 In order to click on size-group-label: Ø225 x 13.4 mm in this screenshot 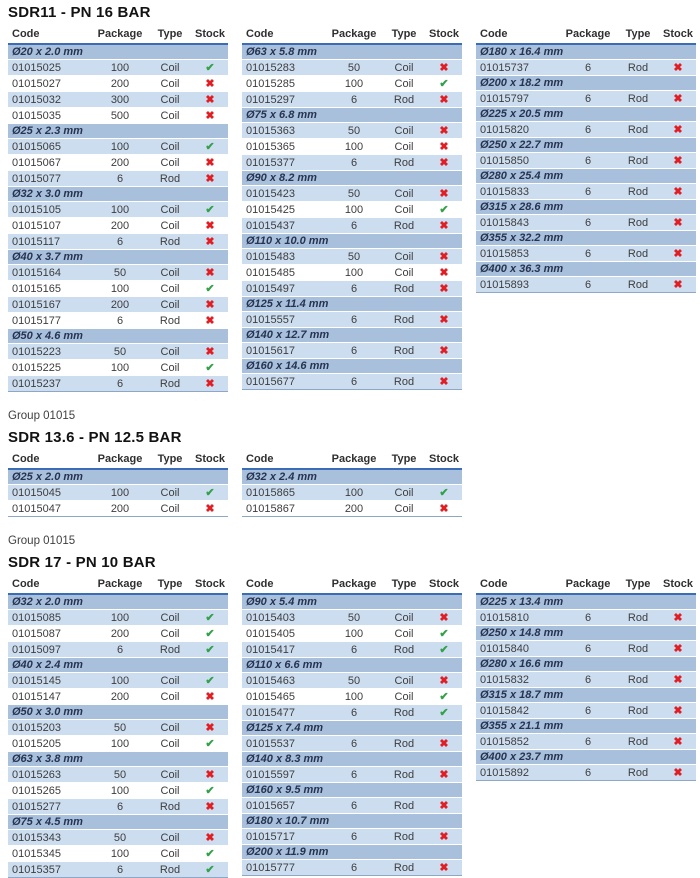, I will do `click(586, 602)`.